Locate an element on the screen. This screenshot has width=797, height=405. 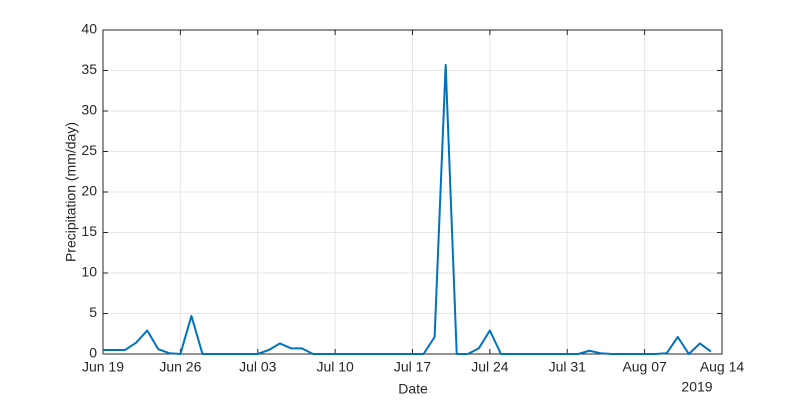
y-tick-label: 30 is located at coordinates (89, 110).